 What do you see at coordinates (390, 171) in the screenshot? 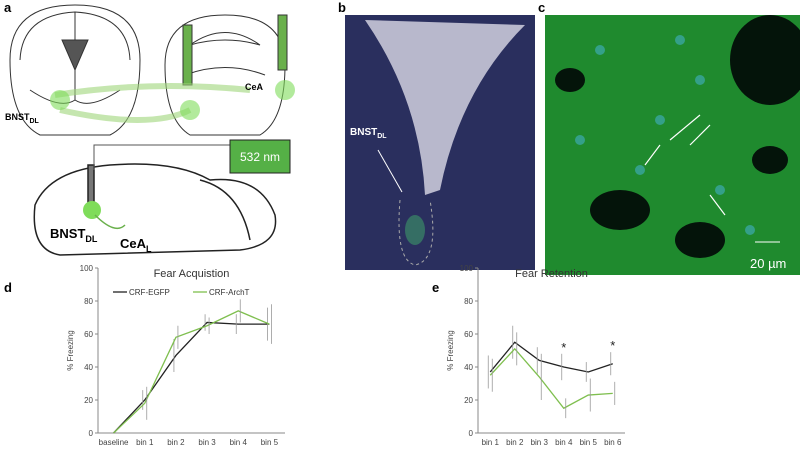
I see `arrow` at bounding box center [390, 171].